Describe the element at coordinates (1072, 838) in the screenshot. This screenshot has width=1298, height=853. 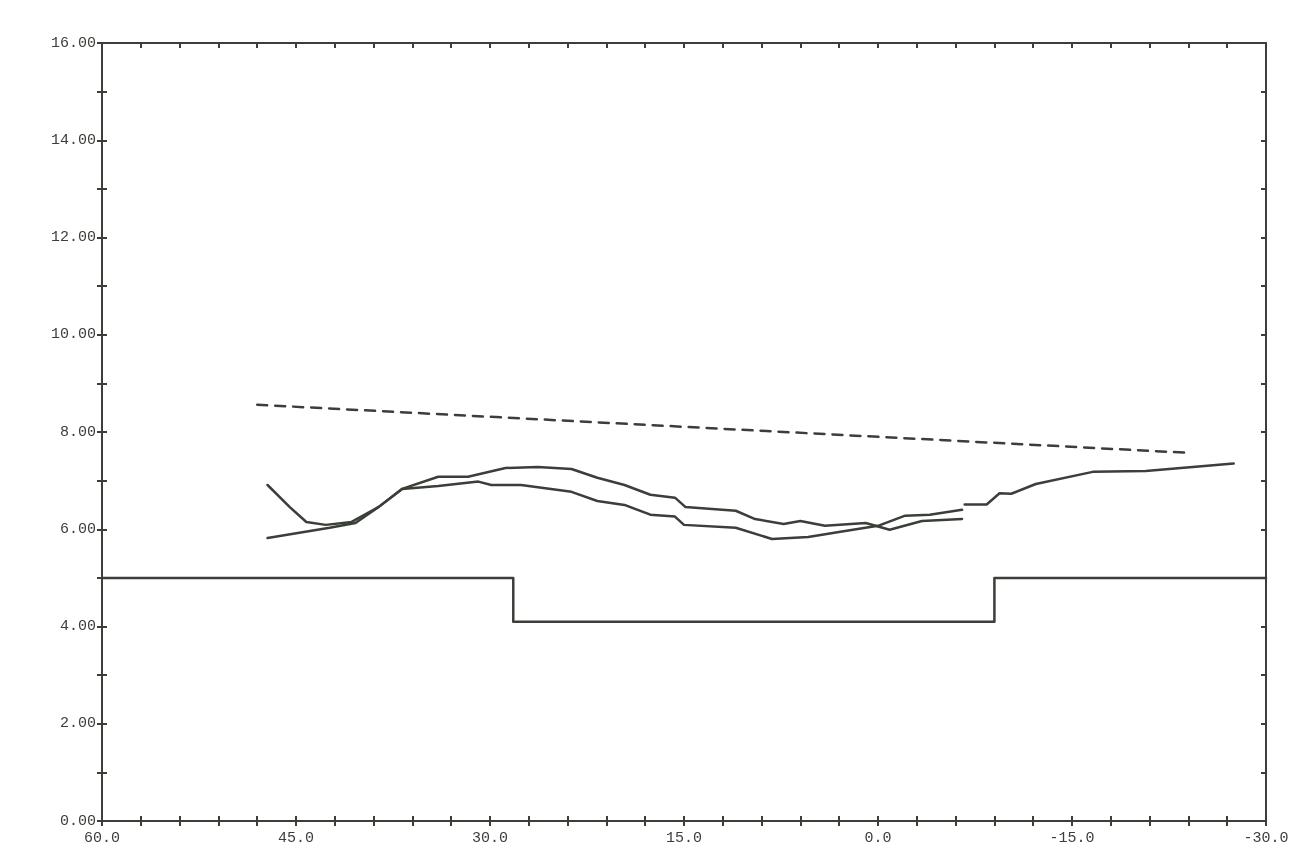
I see `x-tick-label: -15.0` at that location.